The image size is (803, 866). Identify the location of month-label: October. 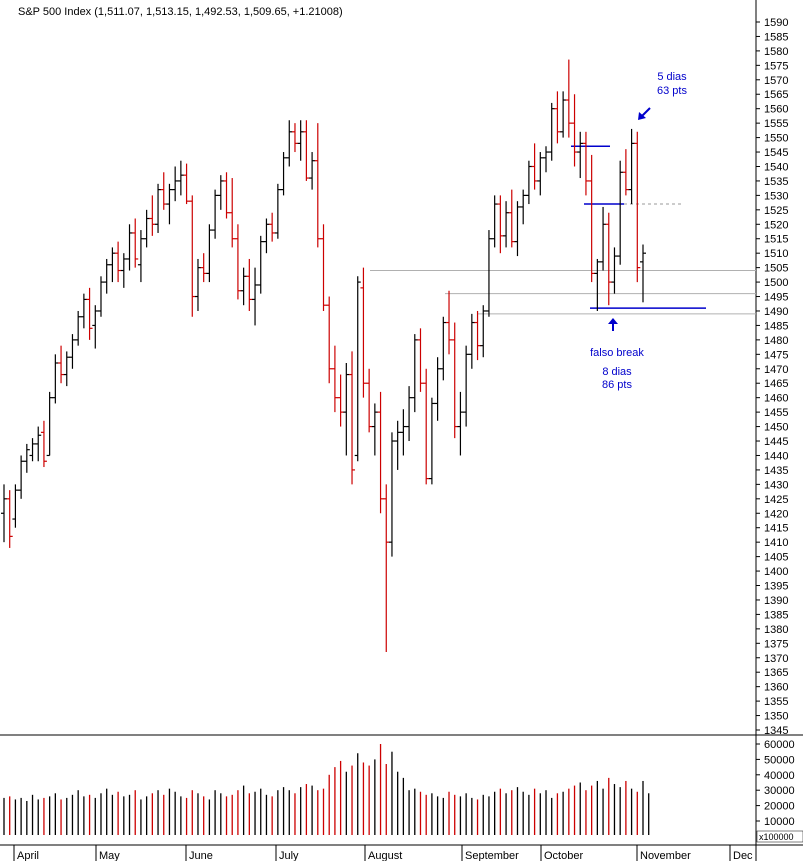
(563, 855).